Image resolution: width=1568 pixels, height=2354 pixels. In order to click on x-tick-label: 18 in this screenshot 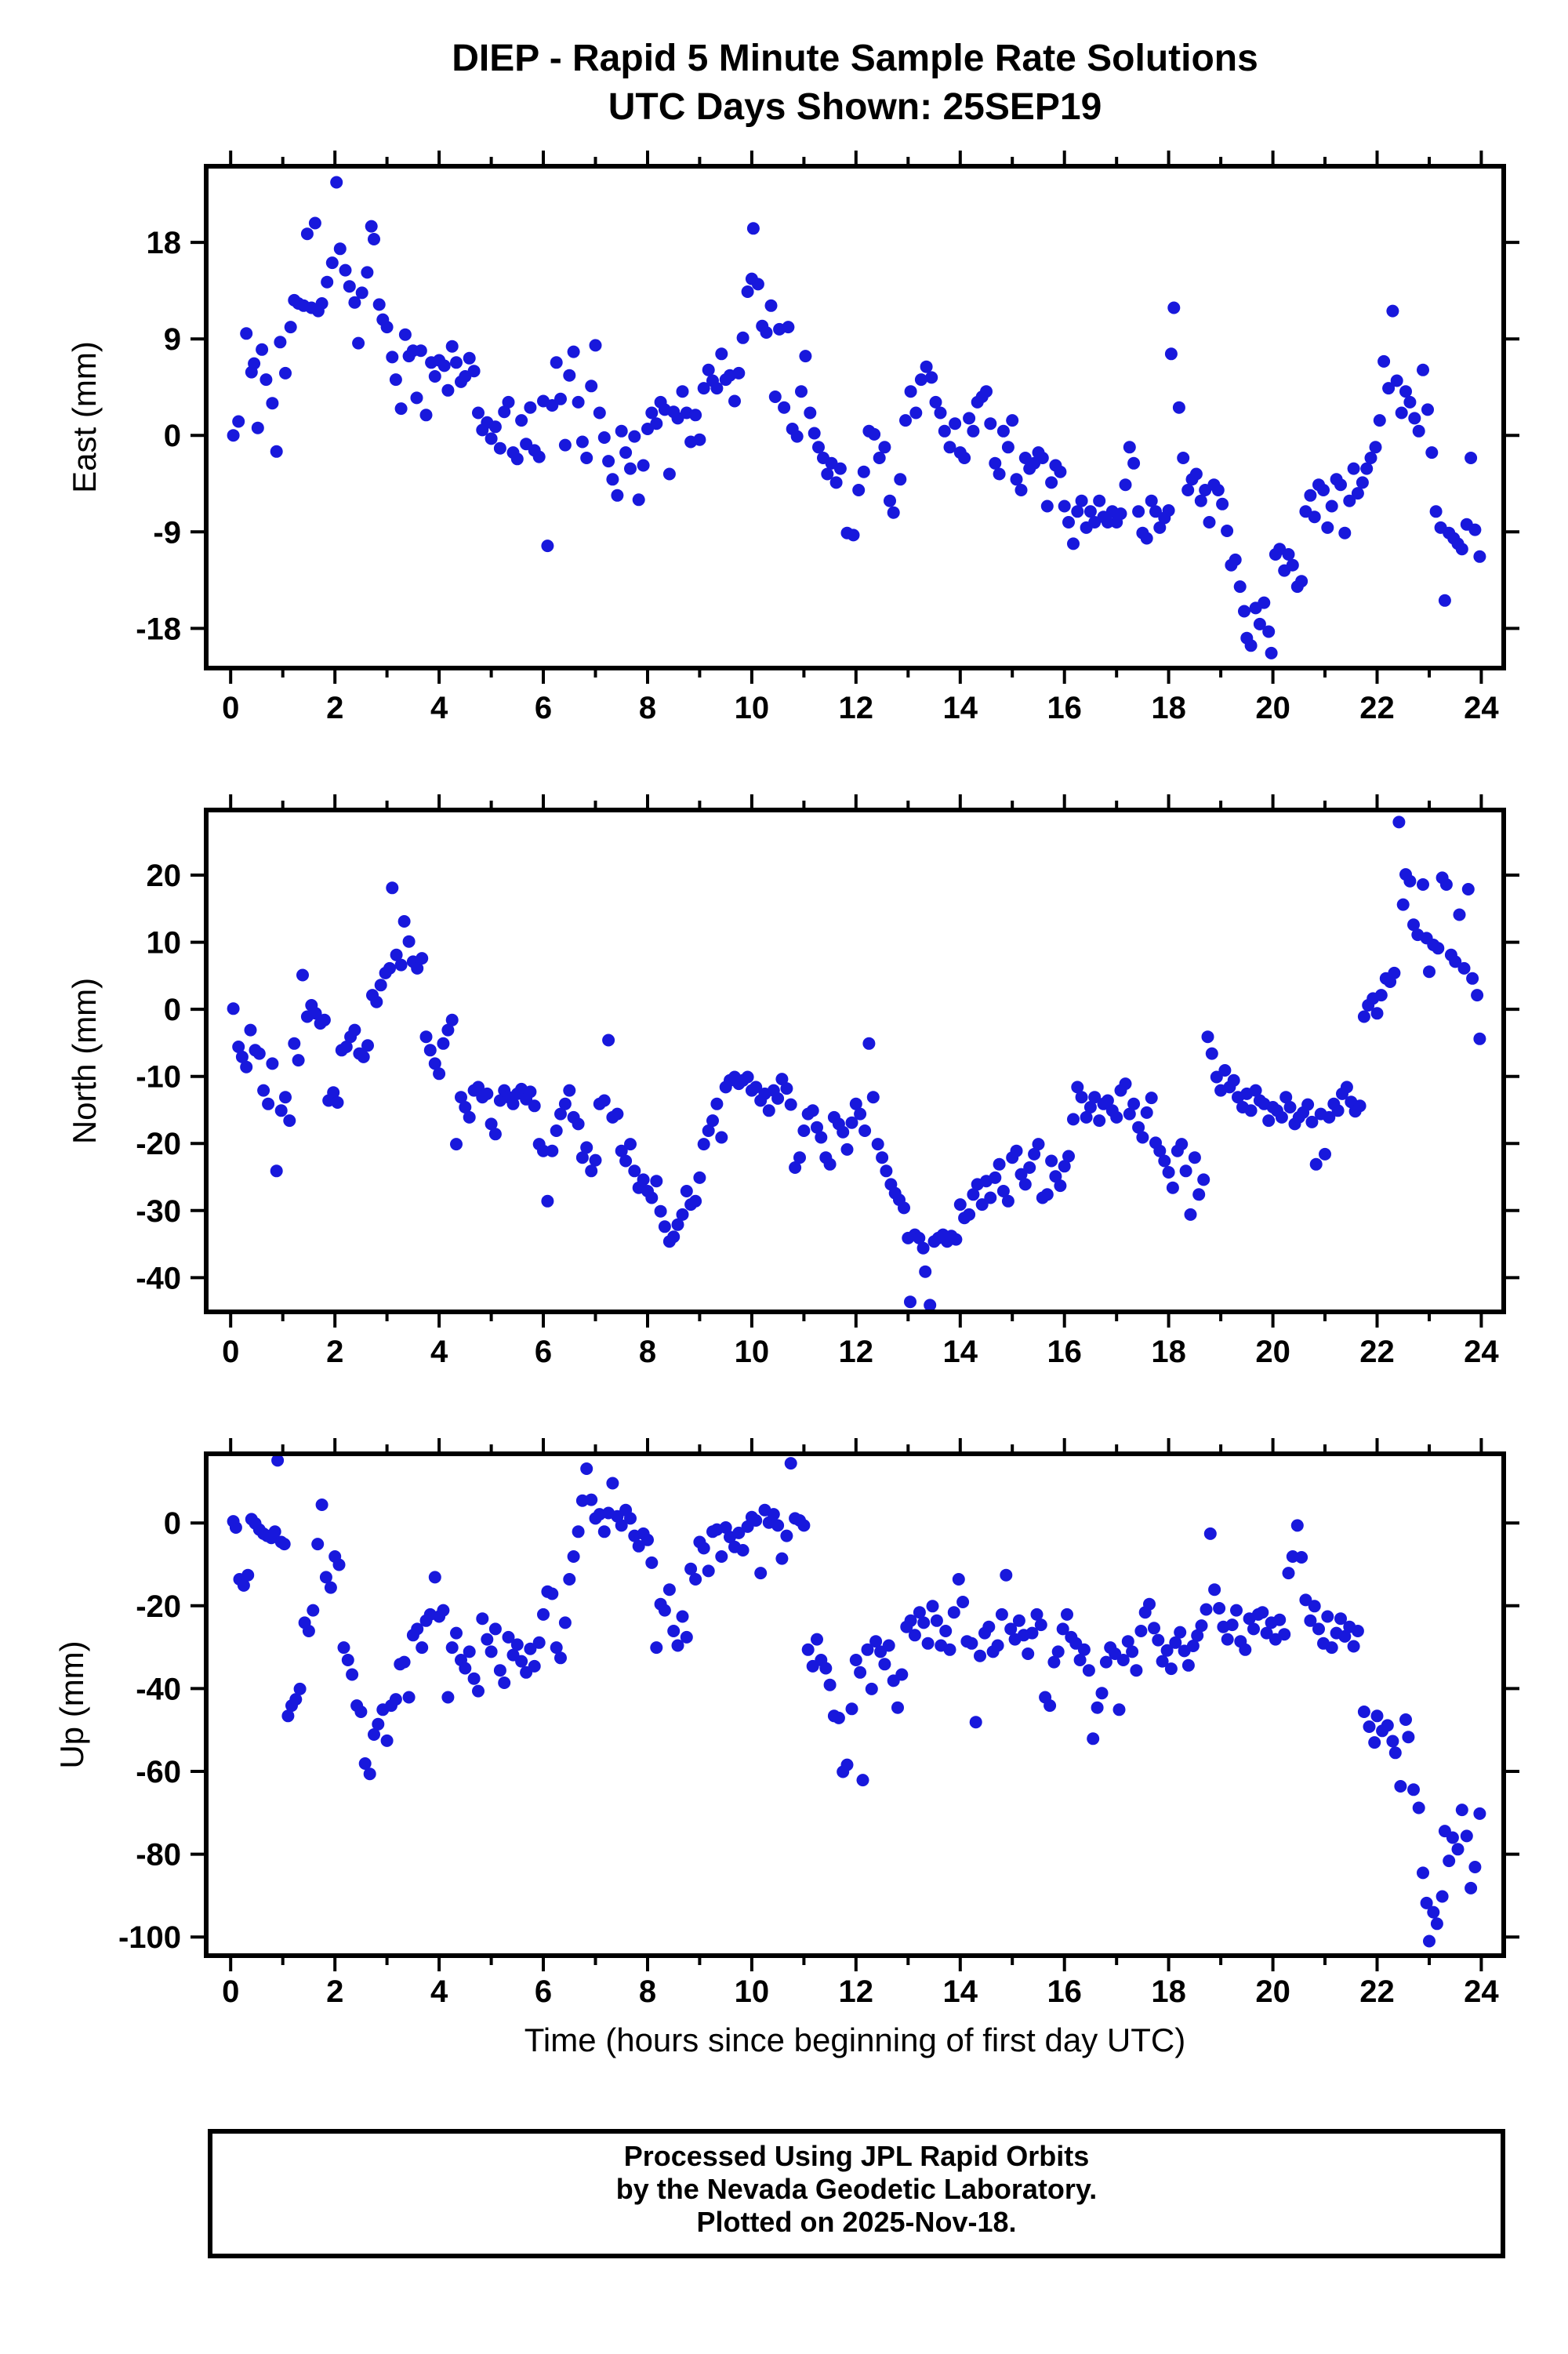, I will do `click(1168, 1991)`.